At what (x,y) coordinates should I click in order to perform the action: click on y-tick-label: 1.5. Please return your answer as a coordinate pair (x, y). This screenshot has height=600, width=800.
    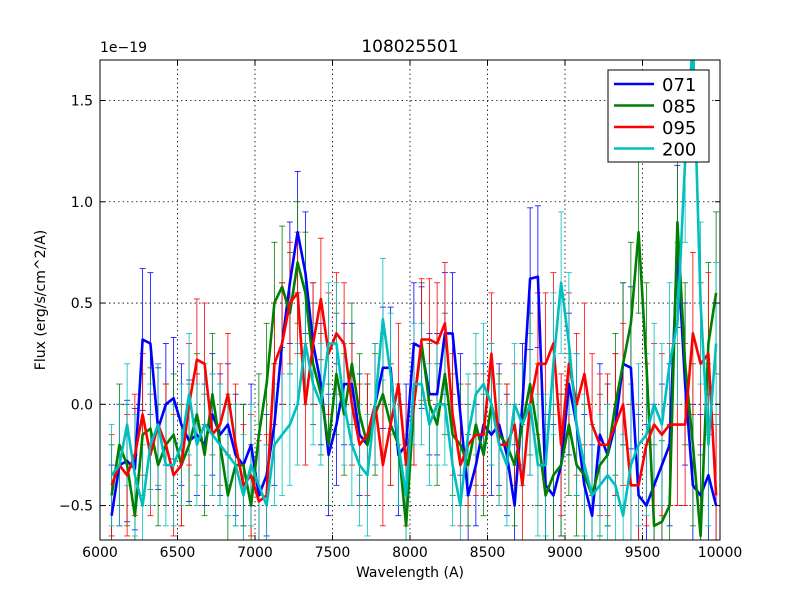
    Looking at the image, I should click on (82, 102).